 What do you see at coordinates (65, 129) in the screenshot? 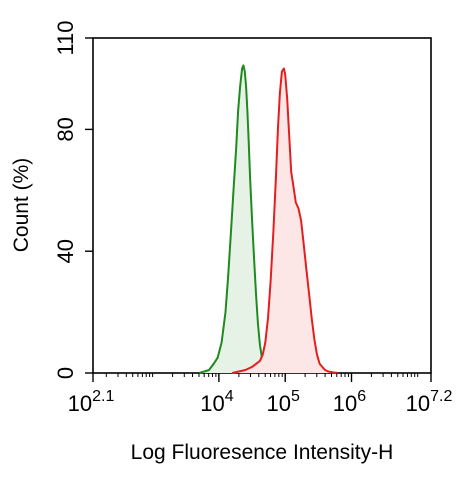
I see `y-tick-label: 80` at bounding box center [65, 129].